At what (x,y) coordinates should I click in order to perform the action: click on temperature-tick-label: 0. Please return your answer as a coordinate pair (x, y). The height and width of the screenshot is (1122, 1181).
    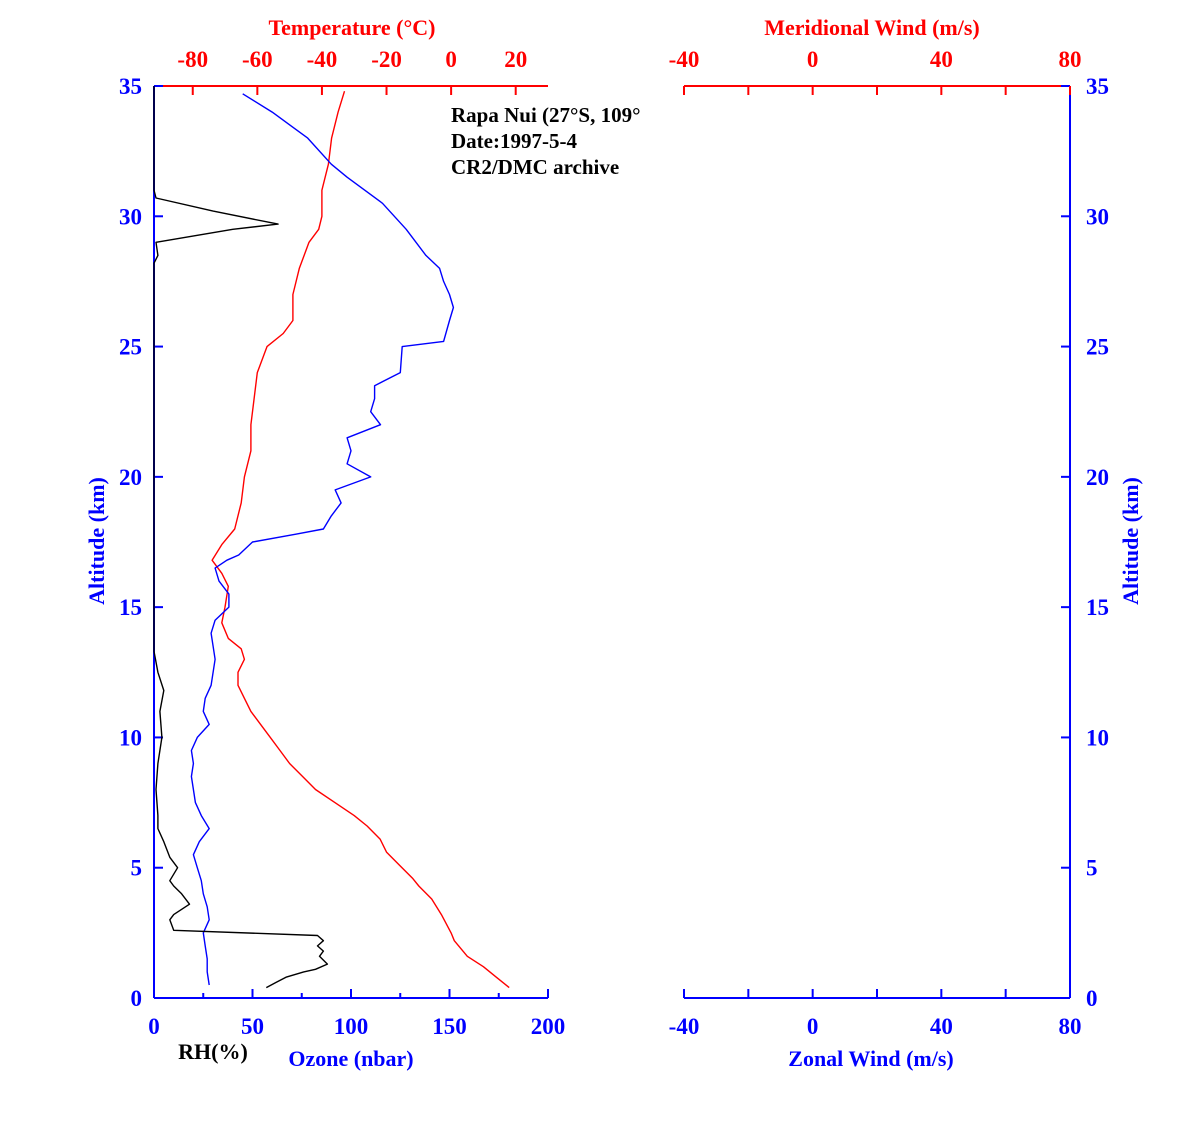
    Looking at the image, I should click on (451, 59).